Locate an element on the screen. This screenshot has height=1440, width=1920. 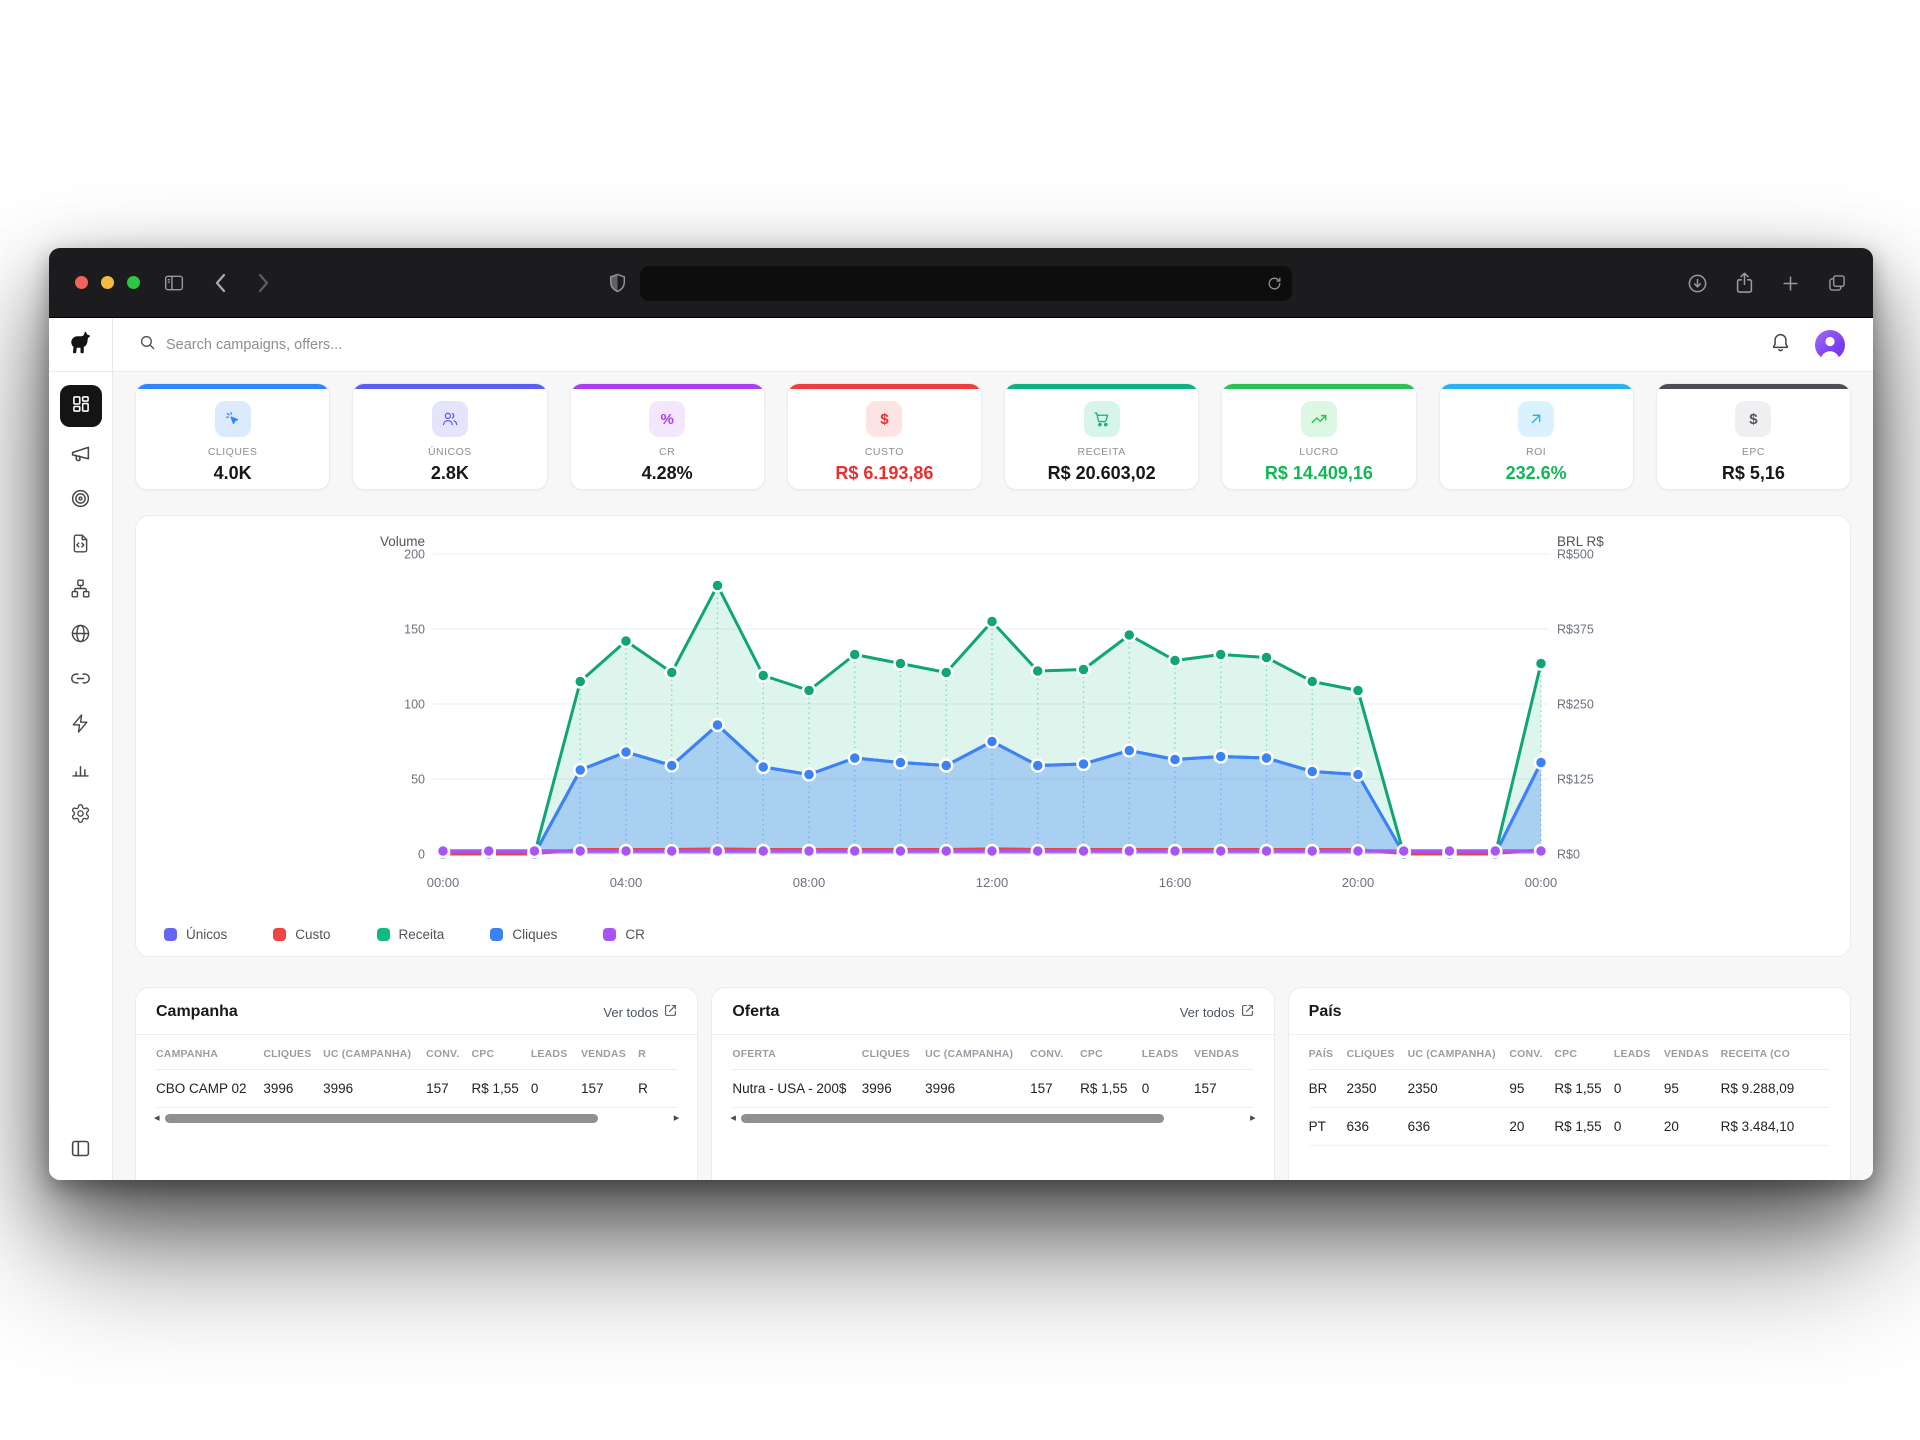
svg-text: 00:00 is located at coordinates (443, 882).